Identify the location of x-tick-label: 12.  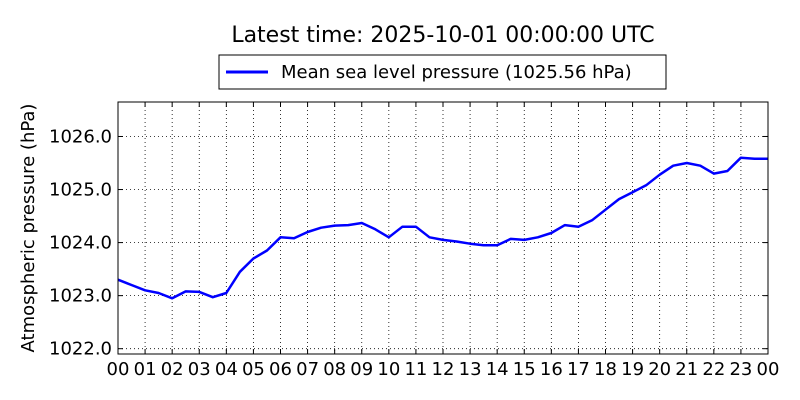
(443, 369).